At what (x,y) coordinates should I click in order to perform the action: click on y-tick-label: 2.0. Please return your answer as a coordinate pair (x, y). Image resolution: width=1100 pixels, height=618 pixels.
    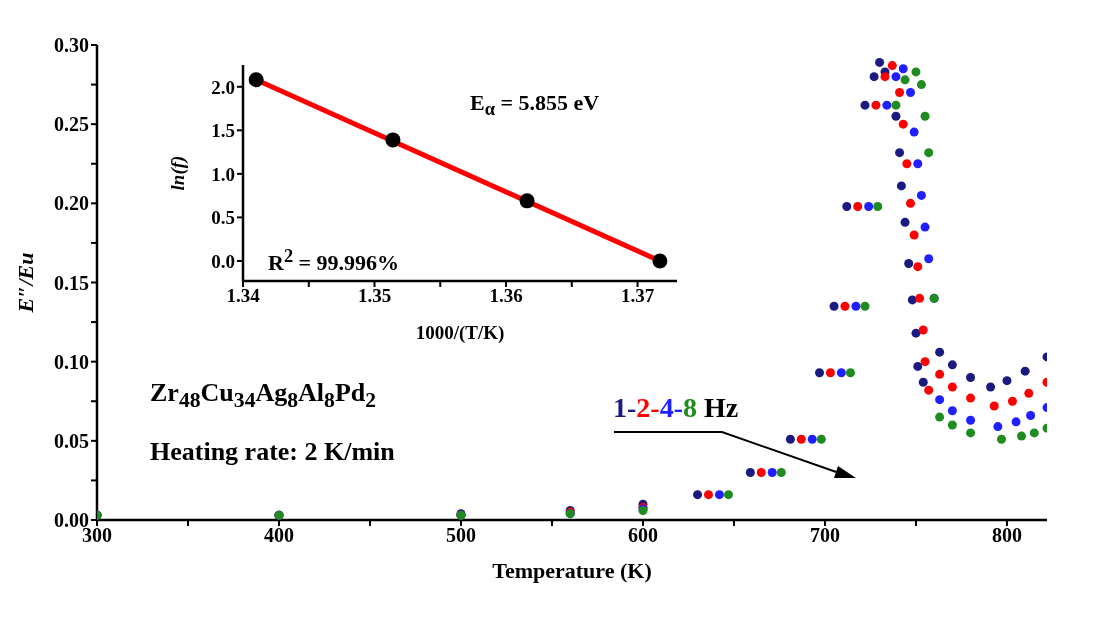
    Looking at the image, I should click on (223, 87).